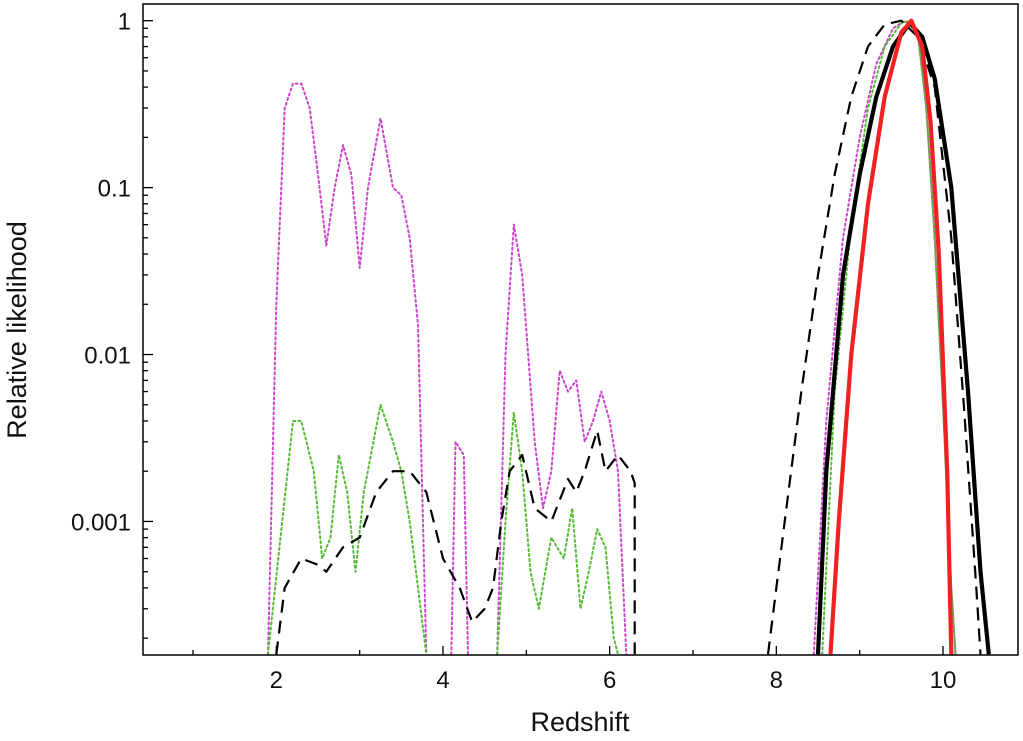  I want to click on y-axis: 1 0.1 0.01 0.001, so click(112, 324).